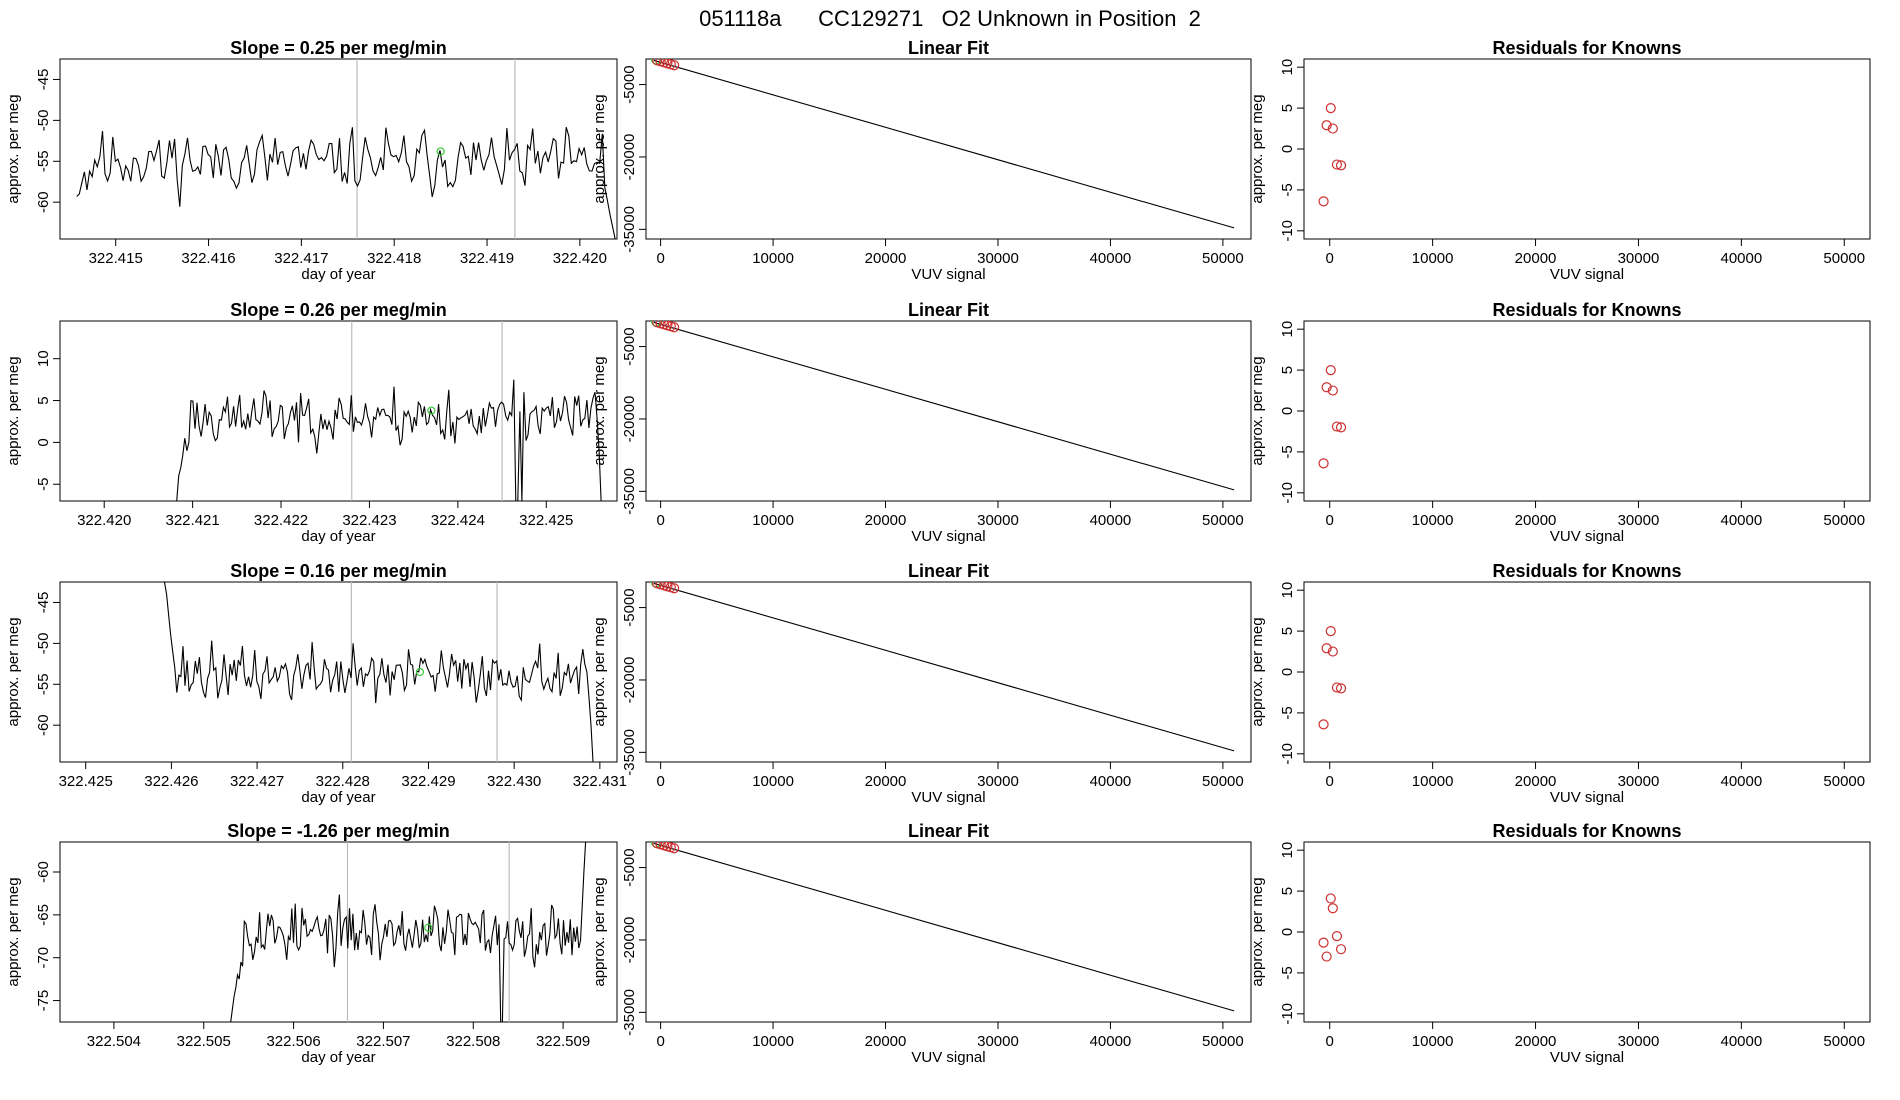 The height and width of the screenshot is (1100, 1900). Describe the element at coordinates (301, 258) in the screenshot. I see `x-tick-label: 322.417` at that location.